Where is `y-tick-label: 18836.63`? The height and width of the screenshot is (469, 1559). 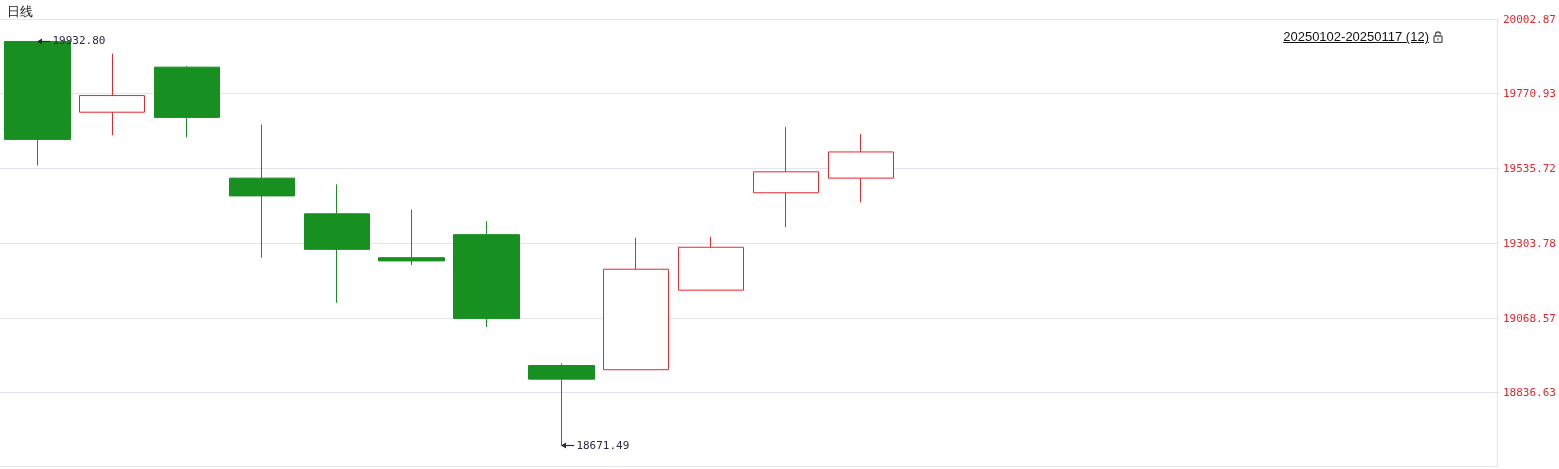
y-tick-label: 18836.63 is located at coordinates (1529, 393).